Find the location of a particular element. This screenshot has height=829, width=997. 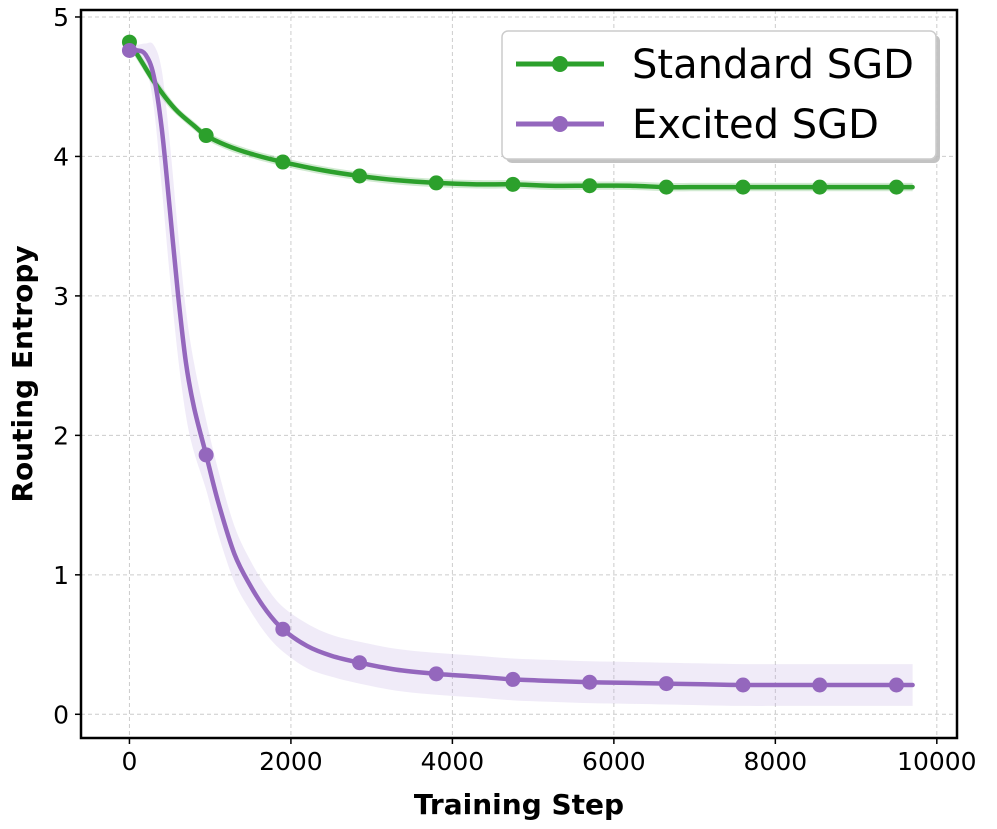

y-tick-label: 2 is located at coordinates (61, 435).